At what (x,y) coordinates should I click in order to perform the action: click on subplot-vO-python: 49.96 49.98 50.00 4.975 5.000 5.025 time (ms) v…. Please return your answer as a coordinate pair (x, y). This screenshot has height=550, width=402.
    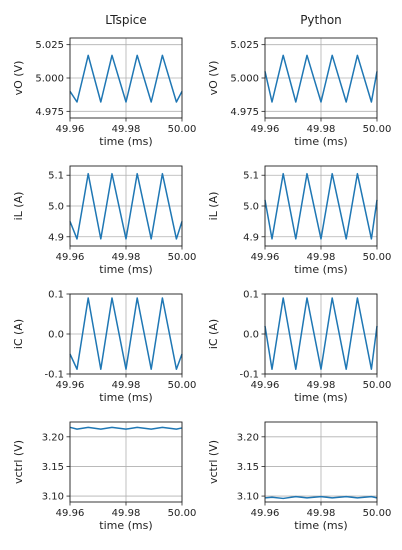
    Looking at the image, I should click on (299, 92).